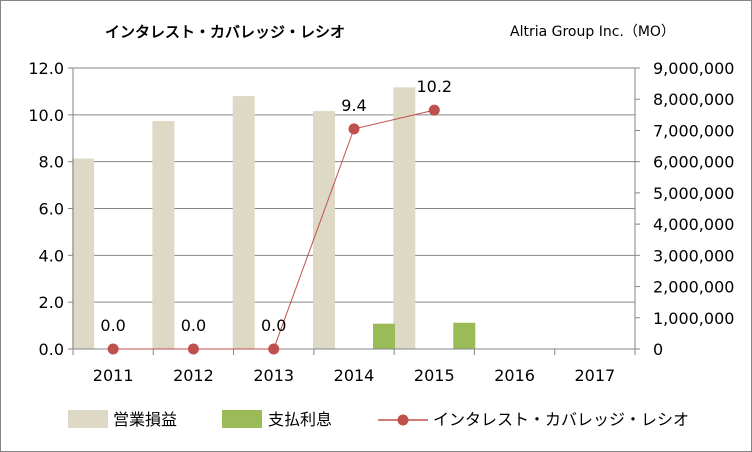 The height and width of the screenshot is (452, 752). Describe the element at coordinates (225, 32) in the screenshot. I see `chart-title: インタレスト・カバレッジ・レシオ` at that location.